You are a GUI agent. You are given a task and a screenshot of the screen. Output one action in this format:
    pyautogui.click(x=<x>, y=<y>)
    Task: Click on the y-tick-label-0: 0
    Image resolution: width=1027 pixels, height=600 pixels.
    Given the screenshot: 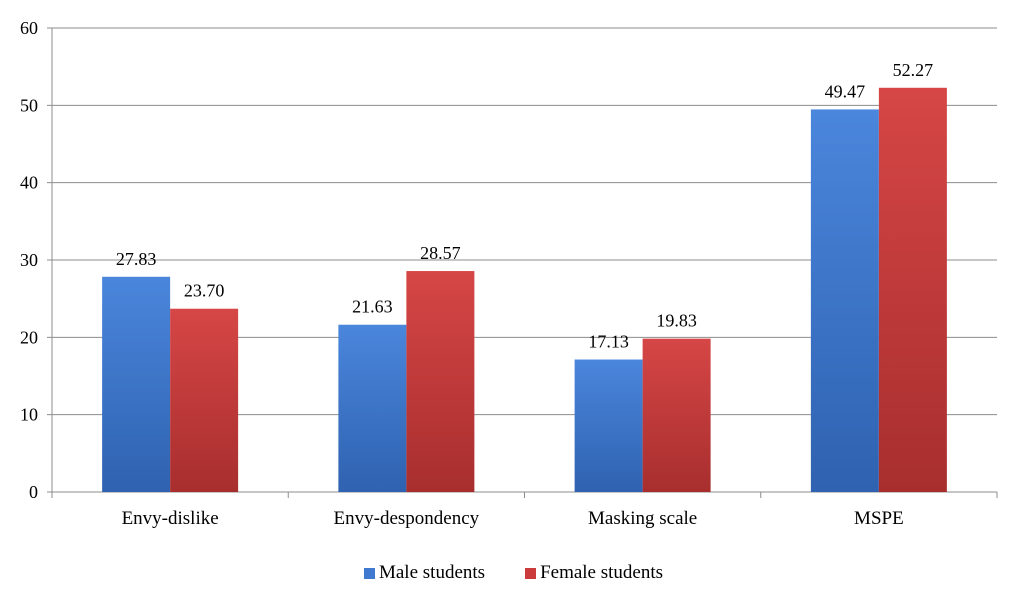 What is the action you would take?
    pyautogui.click(x=33, y=492)
    